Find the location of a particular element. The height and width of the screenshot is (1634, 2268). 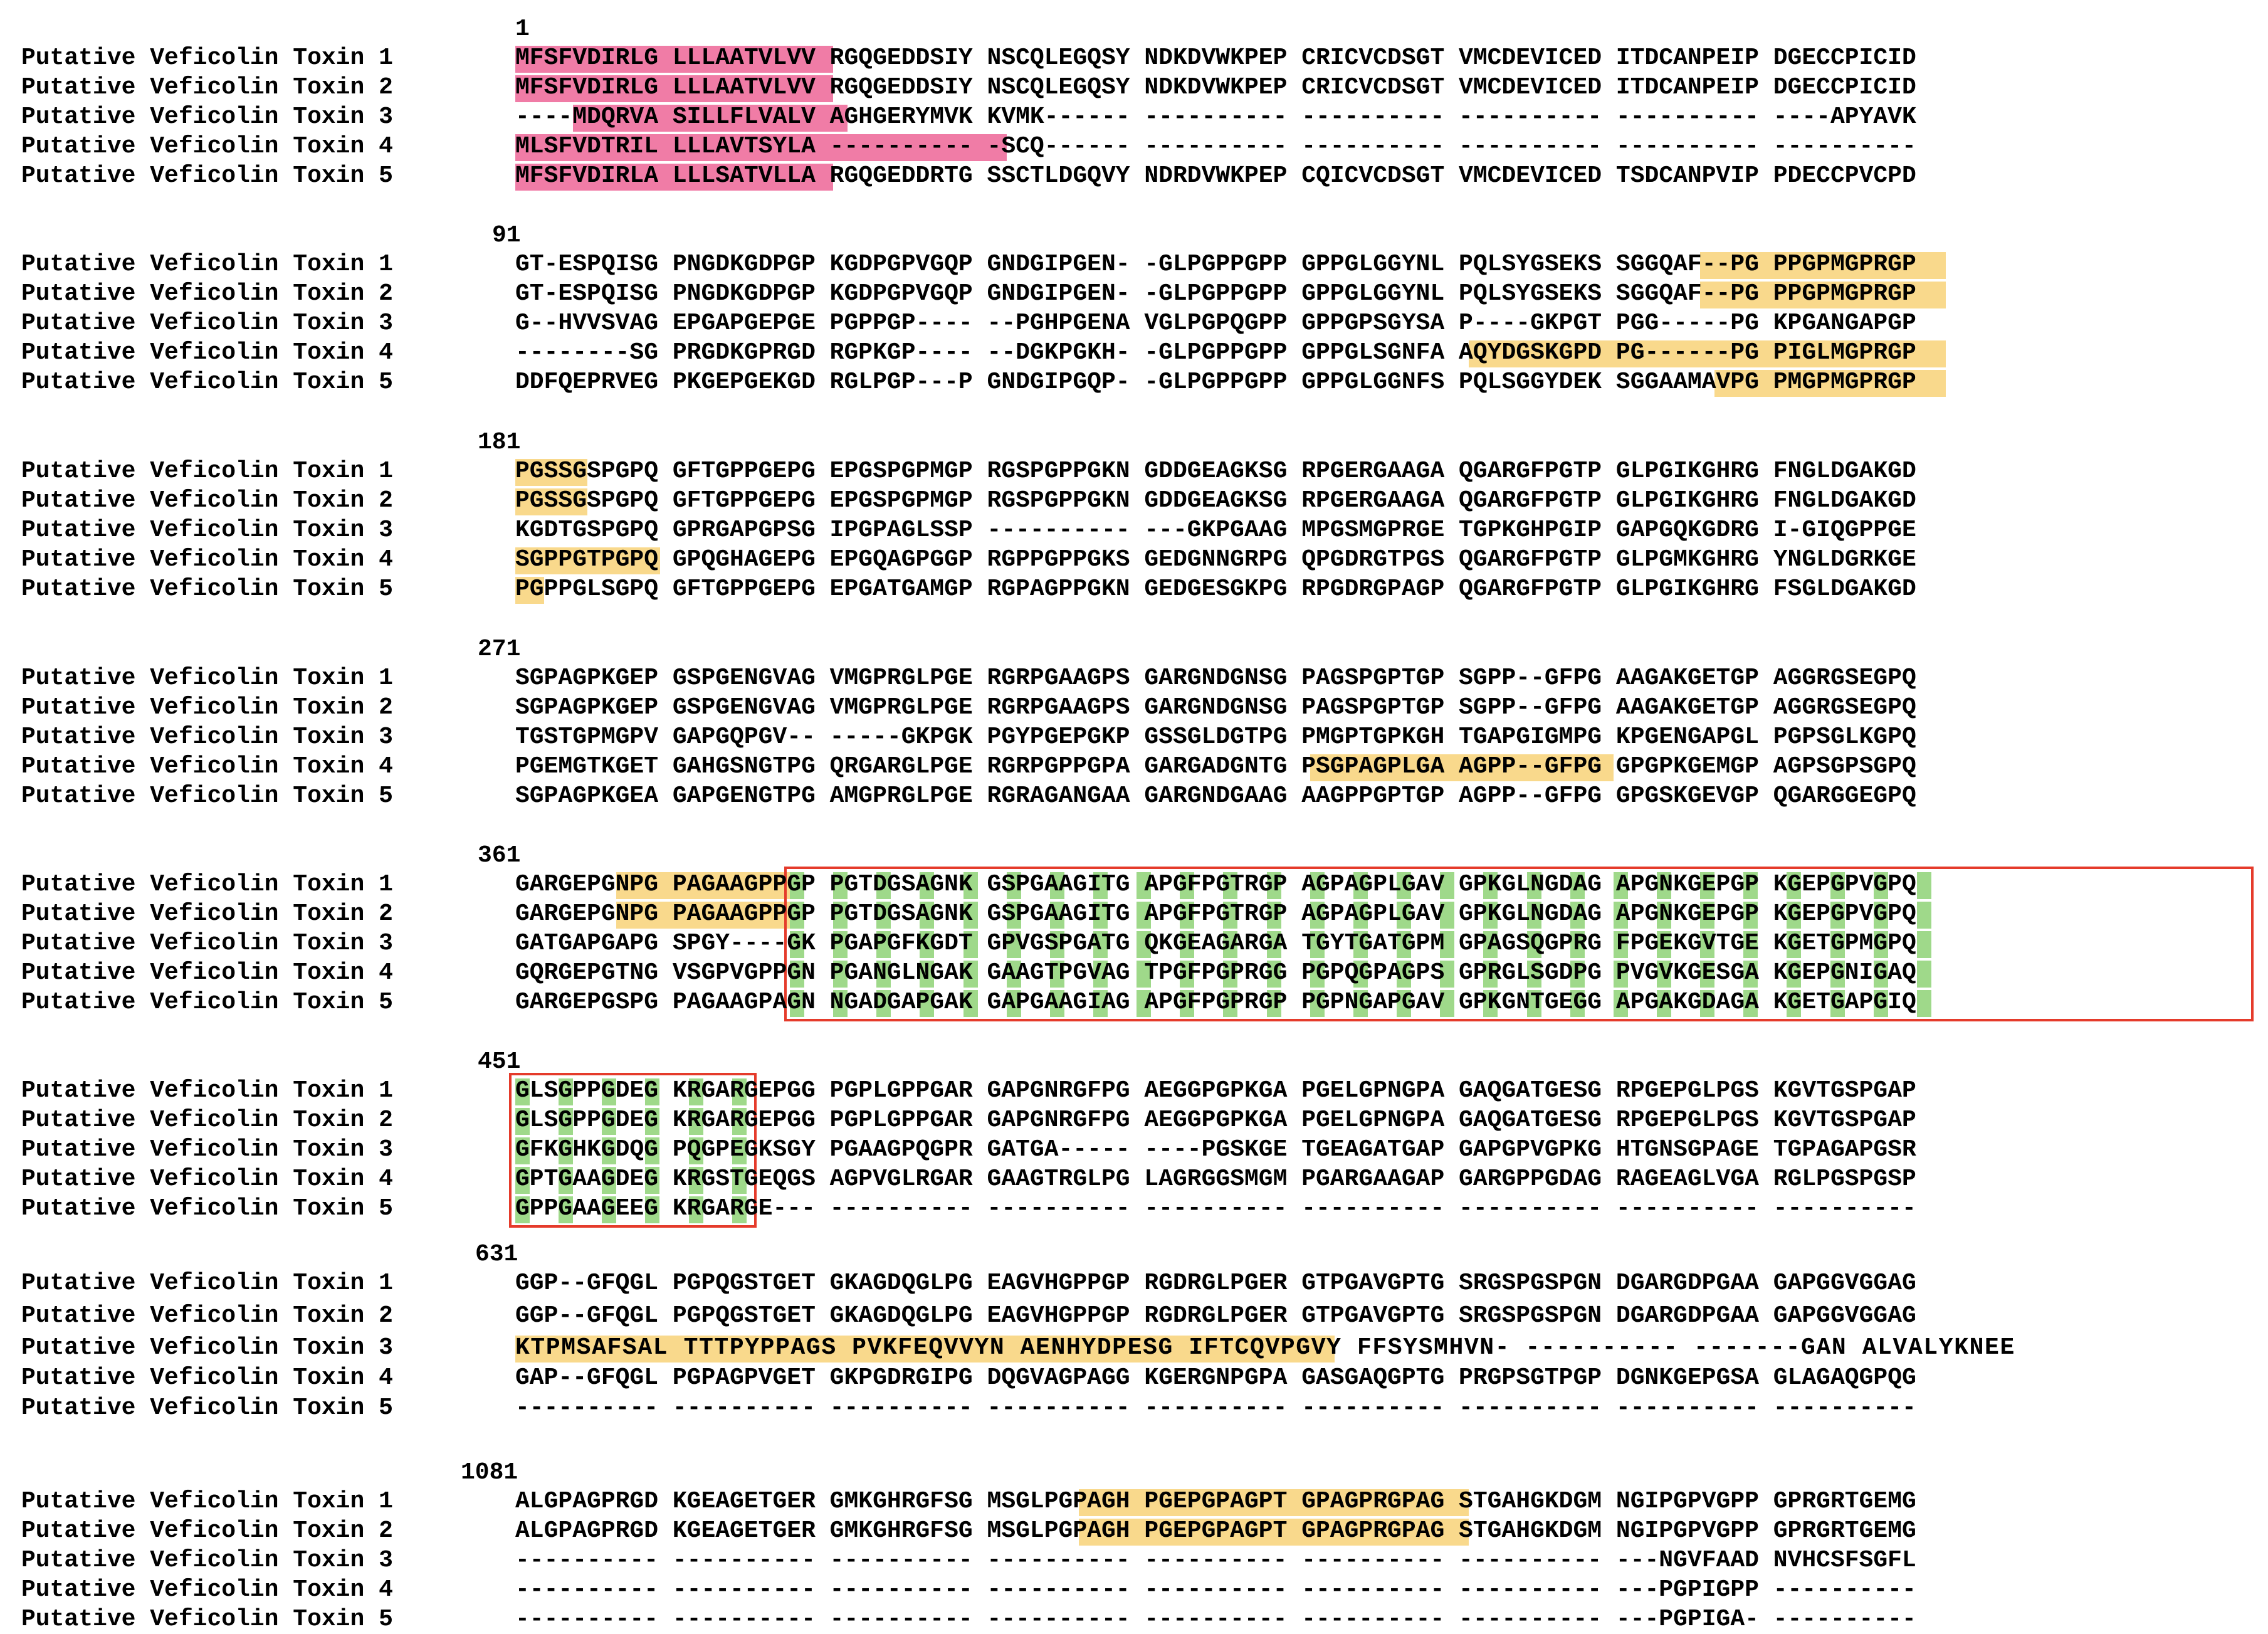

block-start-position: 451 is located at coordinates (500, 1061).